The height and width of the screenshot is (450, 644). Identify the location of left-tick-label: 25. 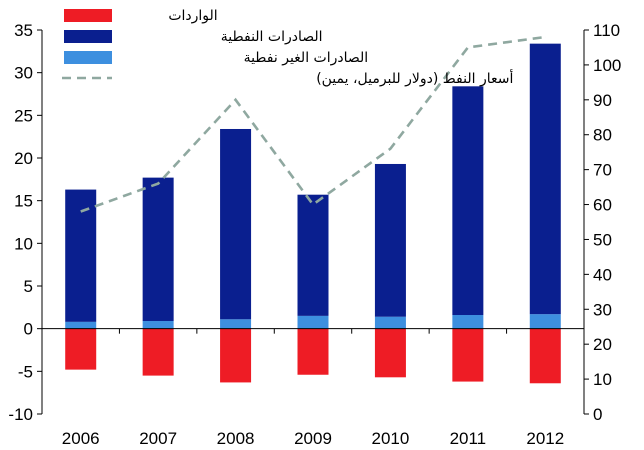
(23, 115).